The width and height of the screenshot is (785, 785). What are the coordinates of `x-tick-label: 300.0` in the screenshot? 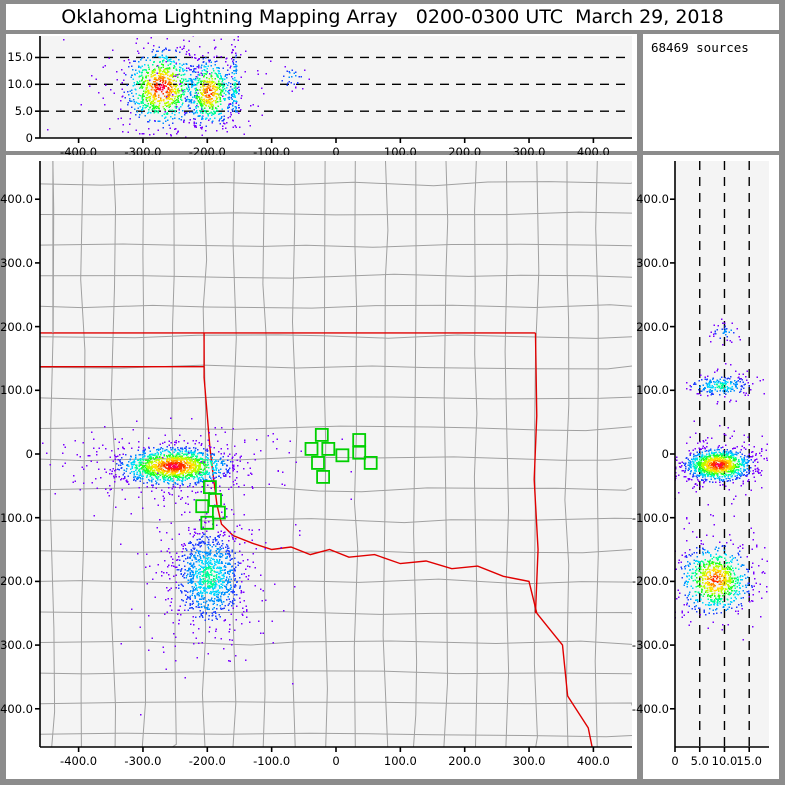 It's located at (529, 761).